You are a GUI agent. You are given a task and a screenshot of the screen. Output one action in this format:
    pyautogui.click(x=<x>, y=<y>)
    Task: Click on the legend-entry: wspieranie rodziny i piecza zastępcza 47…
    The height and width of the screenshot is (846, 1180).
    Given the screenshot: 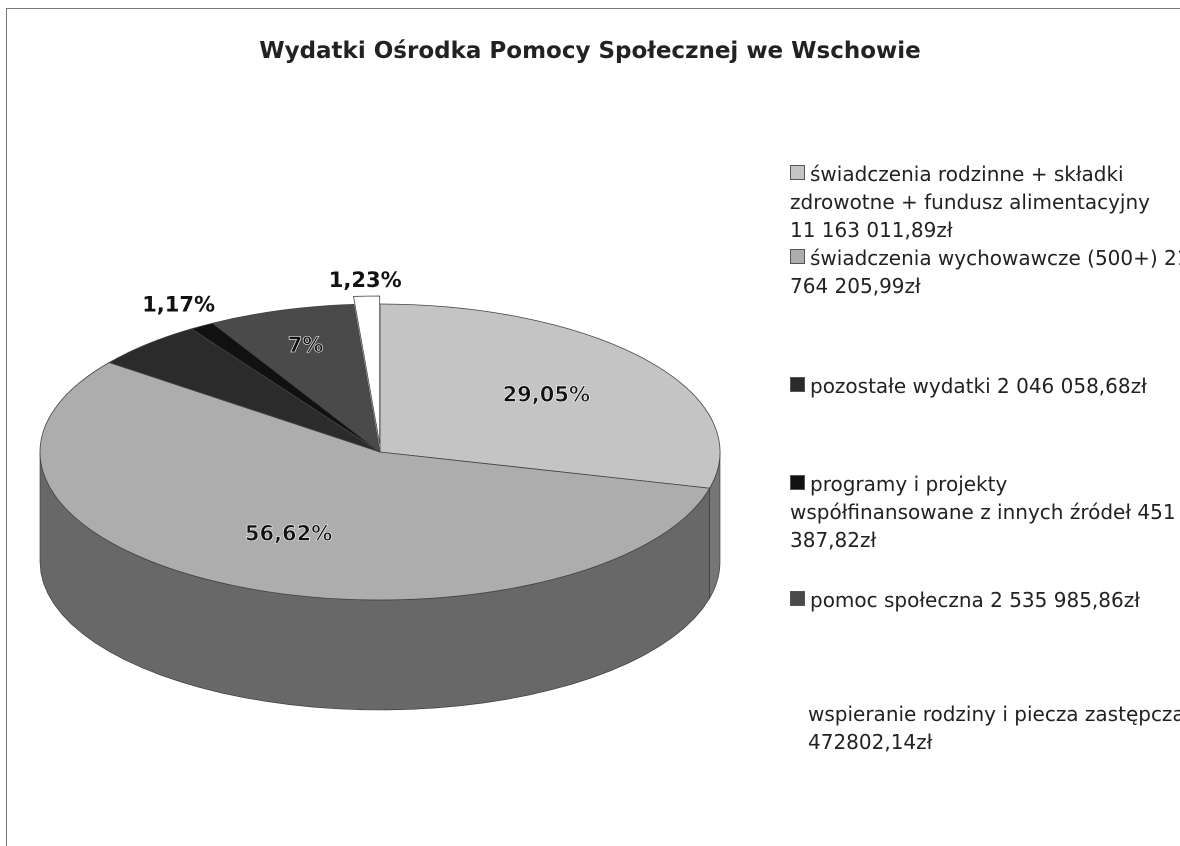 What is the action you would take?
    pyautogui.click(x=994, y=728)
    